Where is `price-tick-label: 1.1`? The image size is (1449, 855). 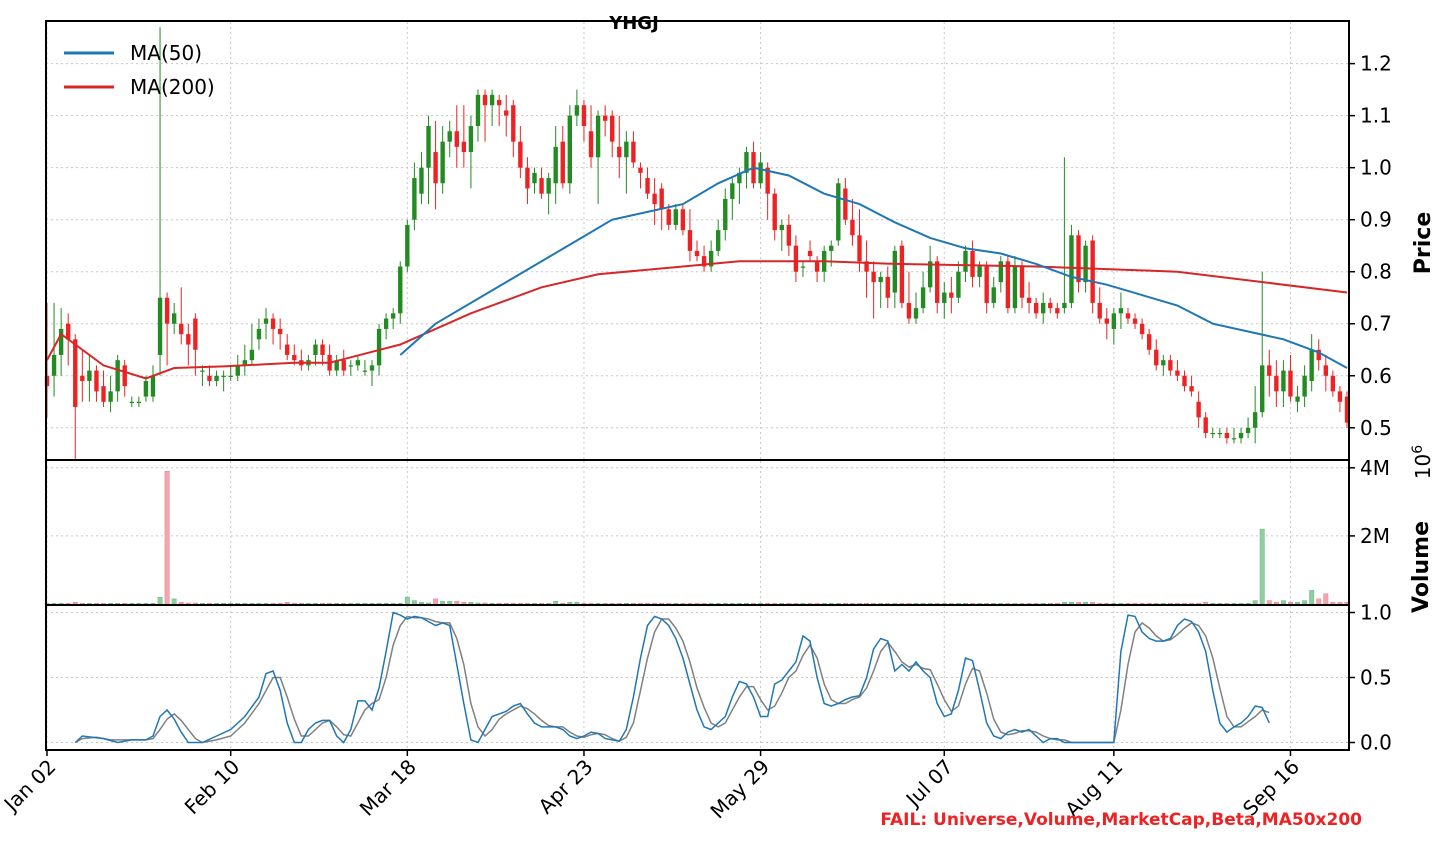
price-tick-label: 1.1 is located at coordinates (1376, 116).